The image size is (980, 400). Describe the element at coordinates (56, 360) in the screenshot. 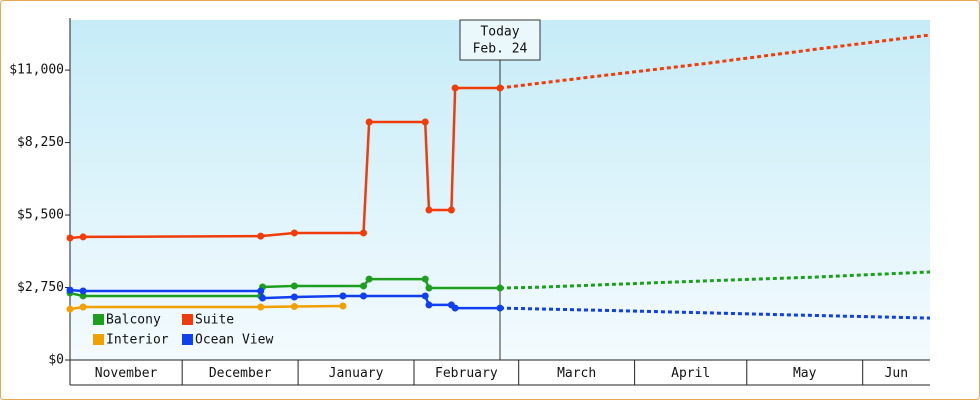

I see `y-tick-label: $0` at that location.